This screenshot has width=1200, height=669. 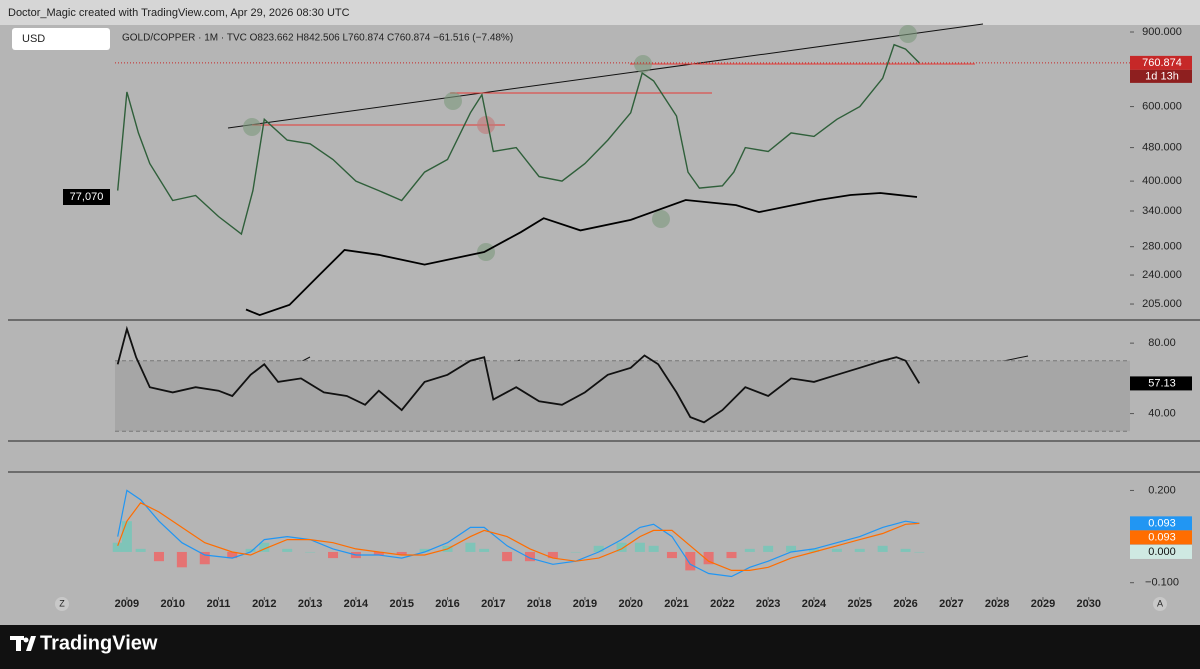 What do you see at coordinates (493, 604) in the screenshot?
I see `x-tick-label: 2017` at bounding box center [493, 604].